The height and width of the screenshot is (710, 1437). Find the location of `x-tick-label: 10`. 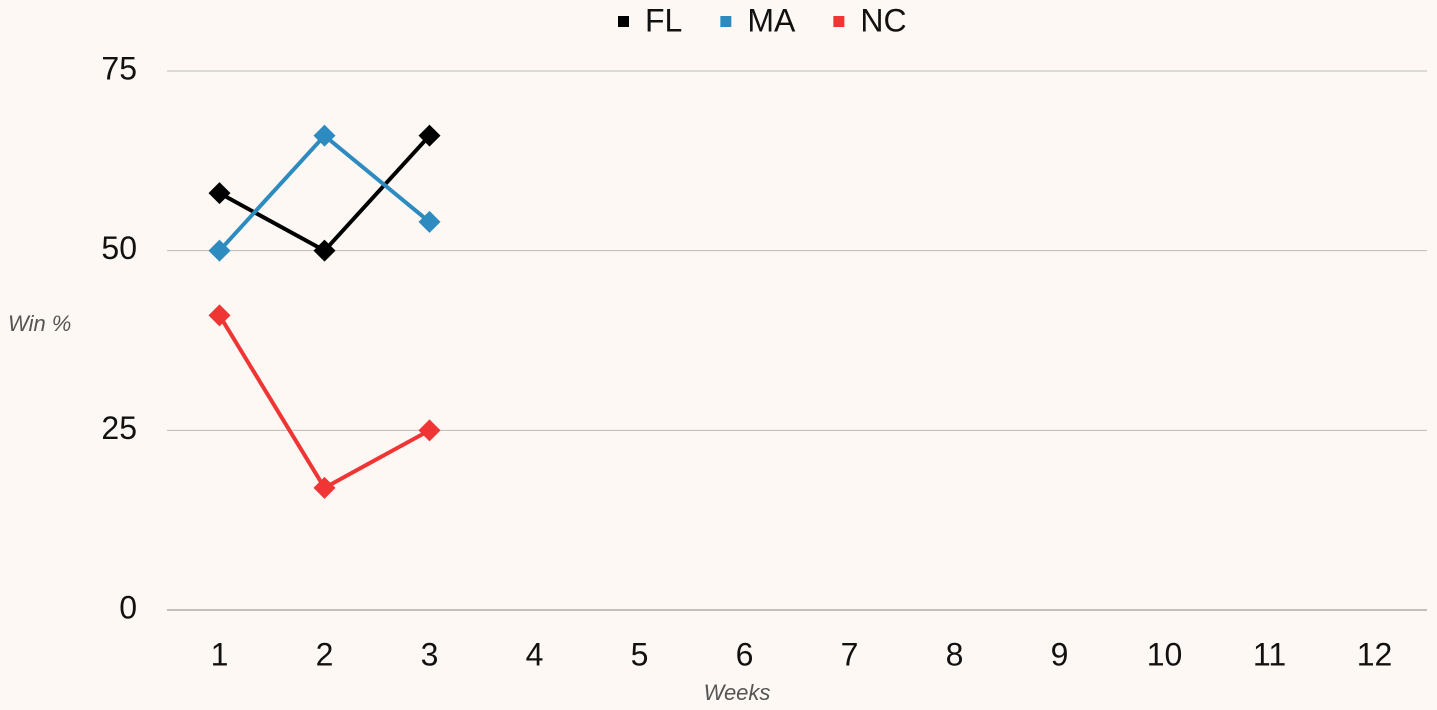

x-tick-label: 10 is located at coordinates (1165, 654).